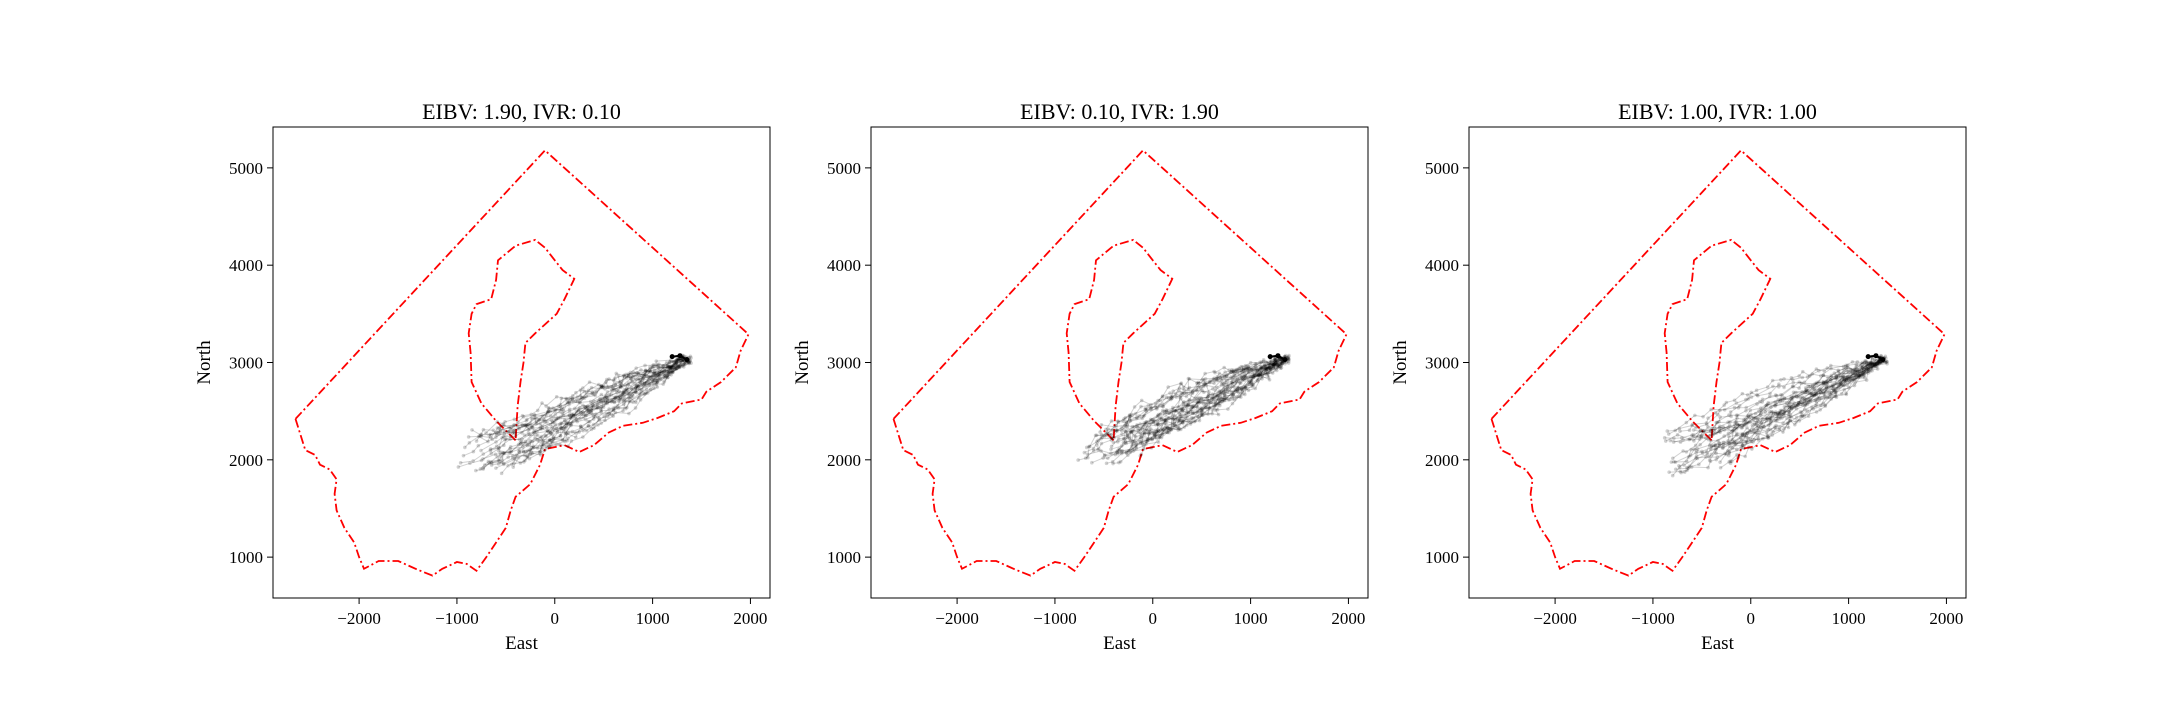 The width and height of the screenshot is (2160, 720). I want to click on outer-boundary, so click(1120, 363).